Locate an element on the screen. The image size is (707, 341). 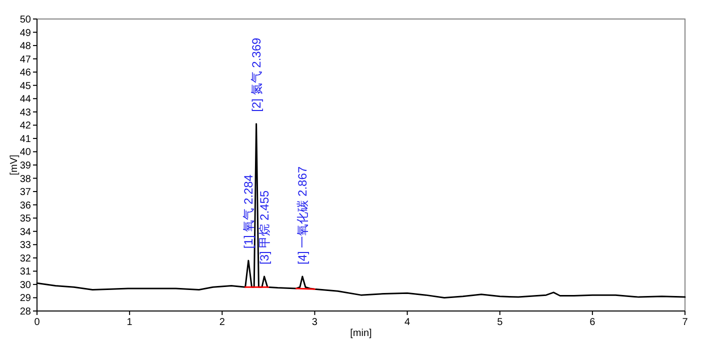
x-tick-label: 1 is located at coordinates (129, 322).